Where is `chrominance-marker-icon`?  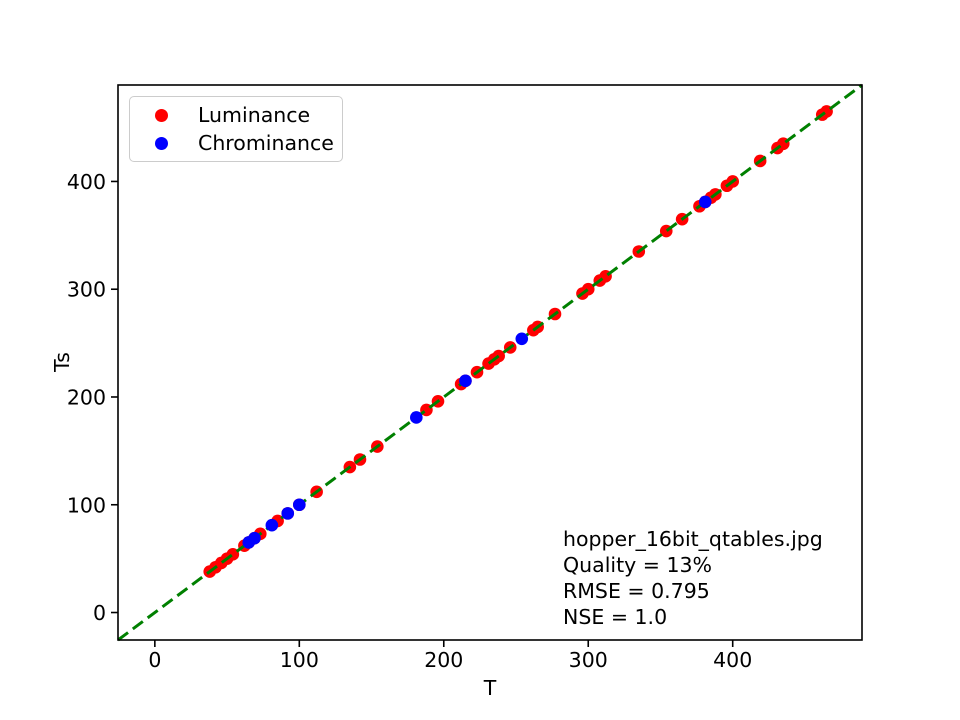 chrominance-marker-icon is located at coordinates (161, 143).